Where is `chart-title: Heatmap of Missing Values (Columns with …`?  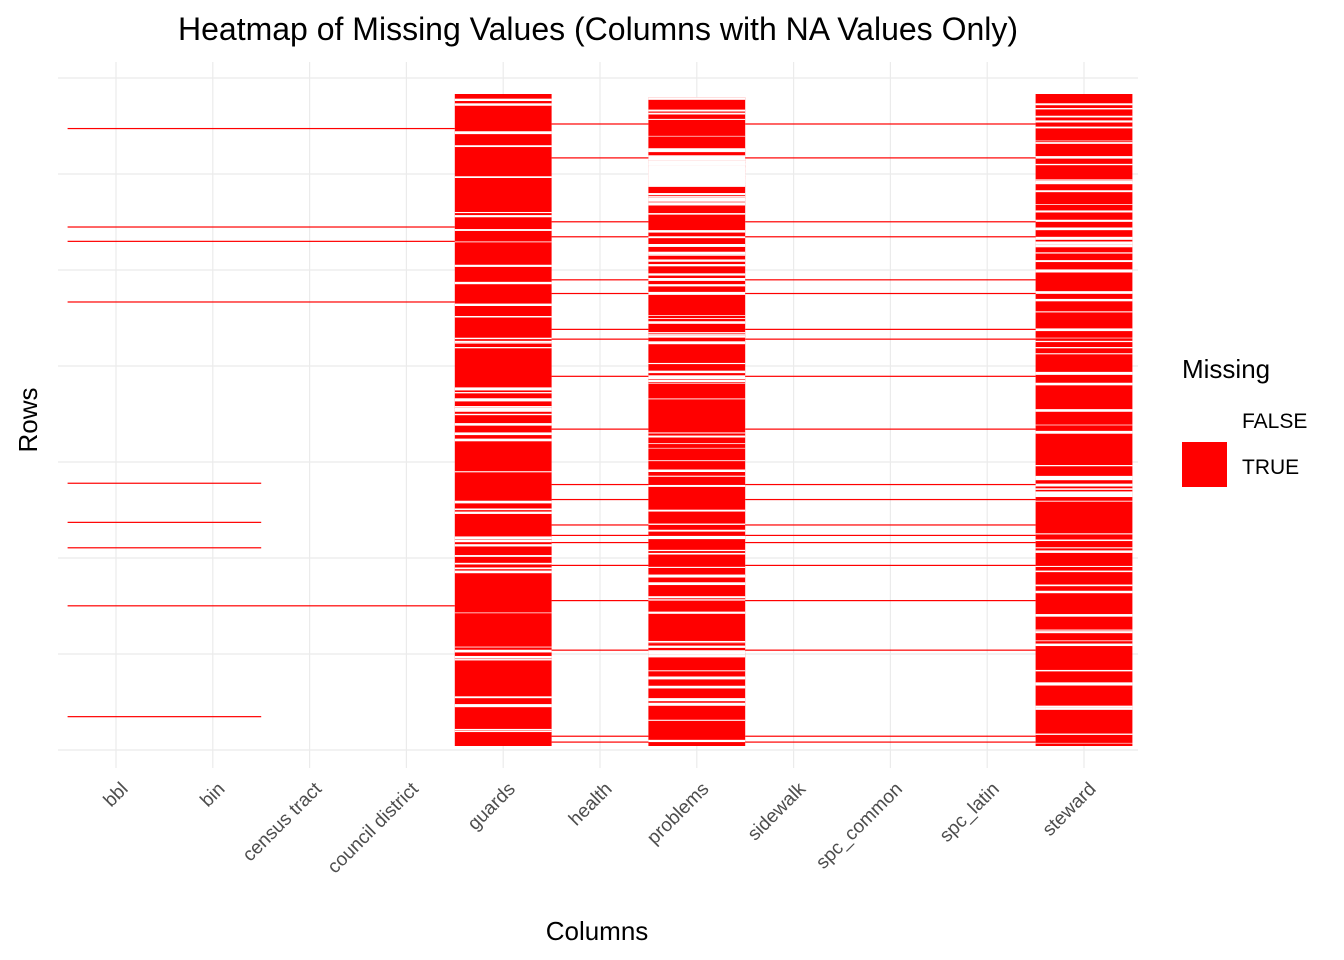
chart-title: Heatmap of Missing Values (Columns with … is located at coordinates (598, 29).